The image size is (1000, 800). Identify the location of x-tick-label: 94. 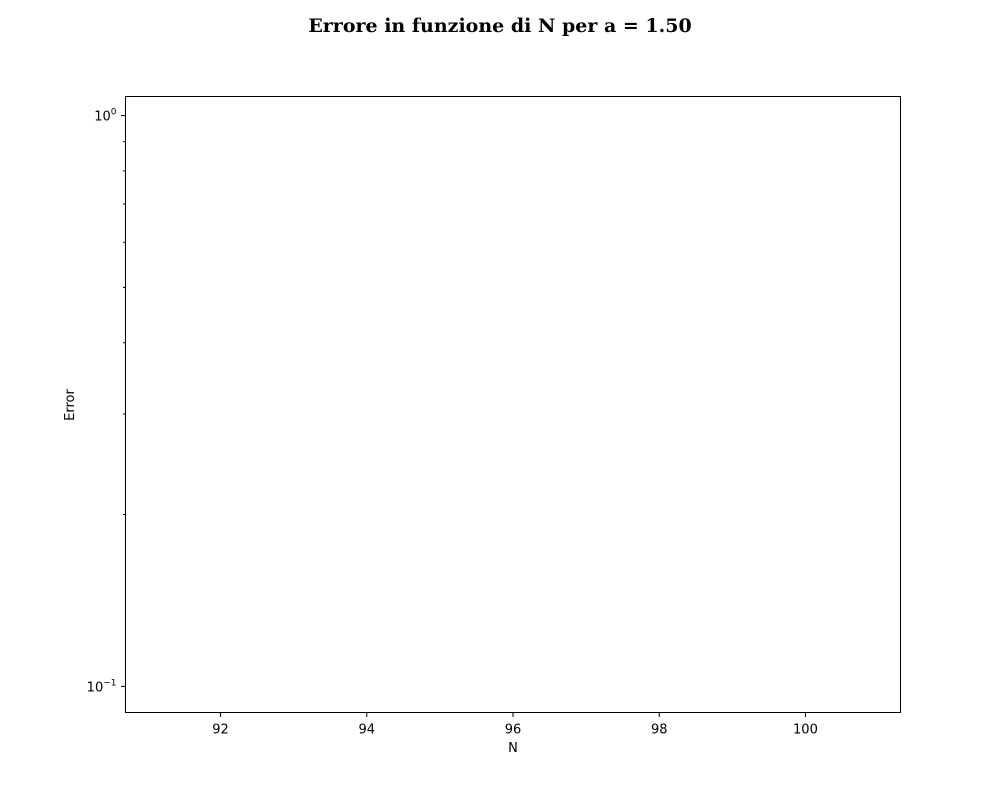
(367, 730).